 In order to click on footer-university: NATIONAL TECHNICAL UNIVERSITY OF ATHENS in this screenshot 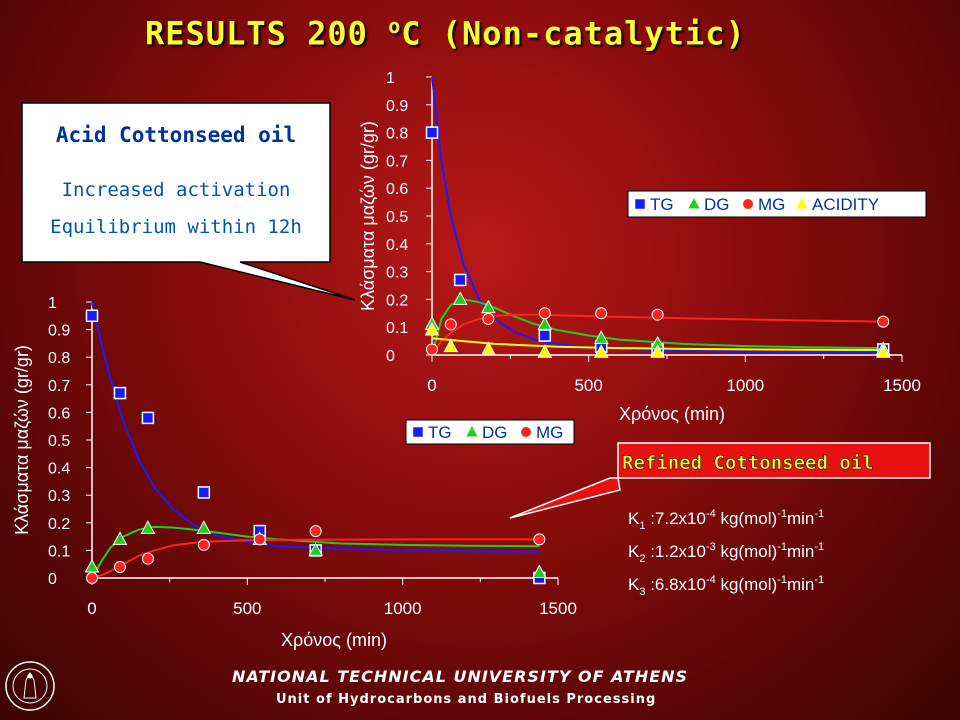, I will do `click(460, 676)`.